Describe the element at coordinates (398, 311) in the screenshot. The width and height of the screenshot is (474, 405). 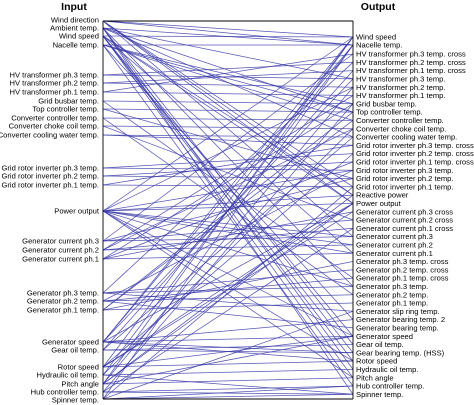
I see `output-label-generator-slip-ring-temp: Generator slip ring temp.` at that location.